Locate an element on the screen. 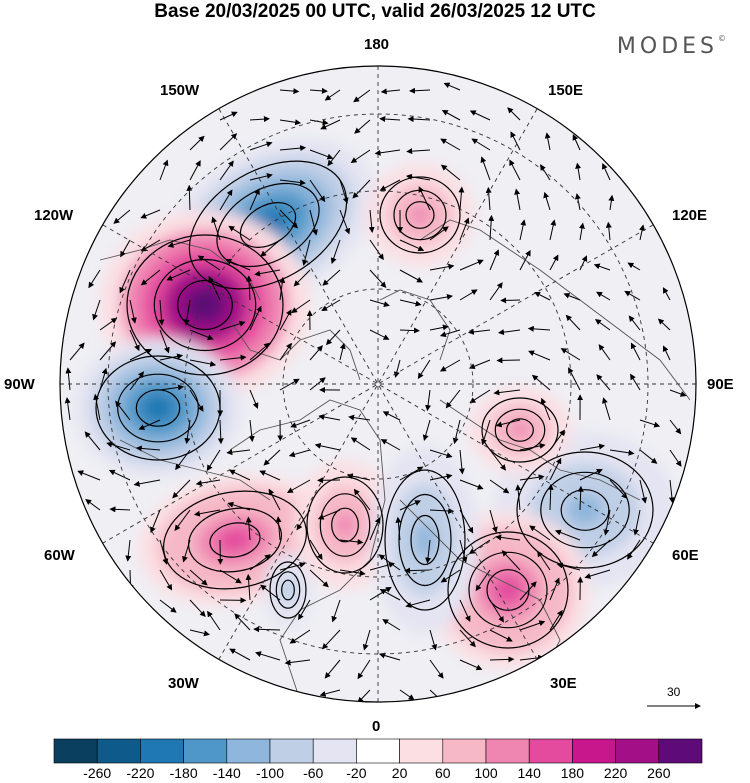 This screenshot has width=750, height=783. lon-label-180: 180 is located at coordinates (377, 44).